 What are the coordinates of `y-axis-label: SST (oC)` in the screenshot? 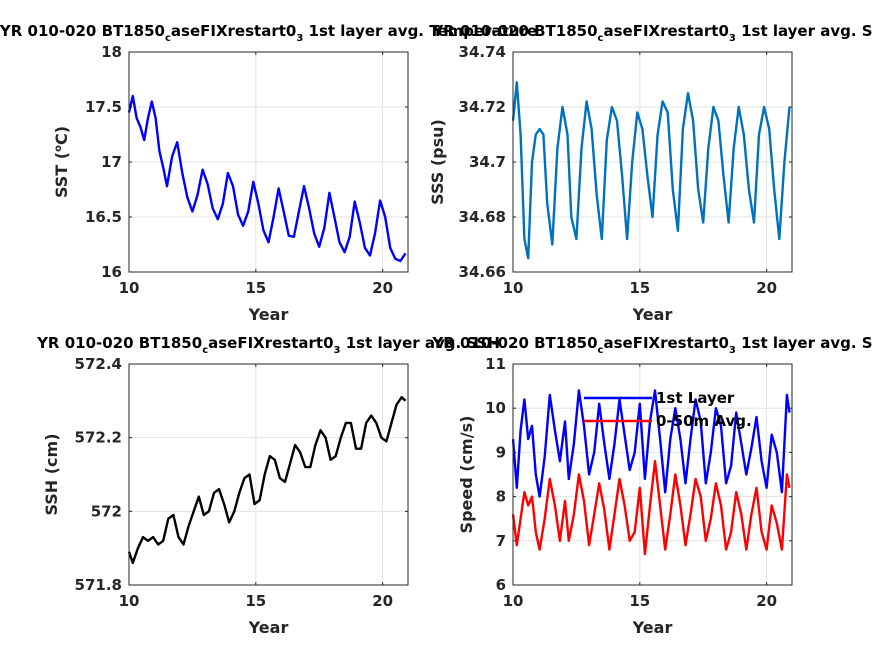 It's located at (61, 162).